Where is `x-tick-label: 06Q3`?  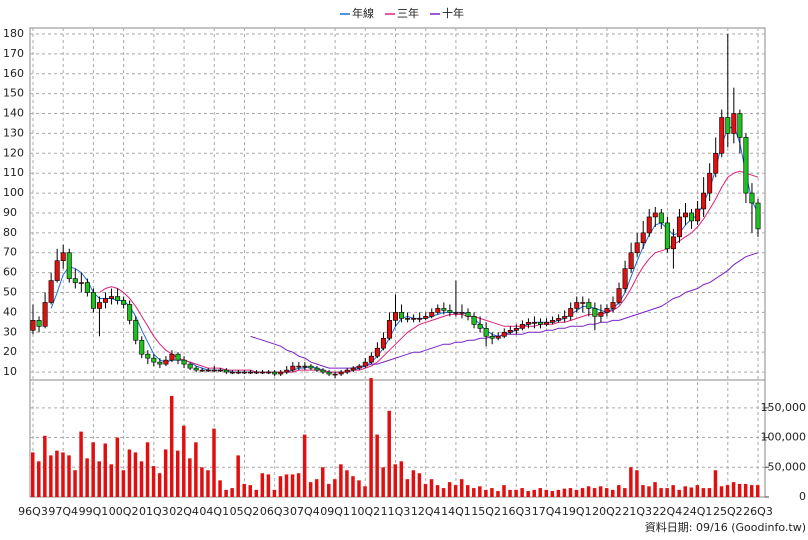 x-tick-label: 06Q3 is located at coordinates (275, 511).